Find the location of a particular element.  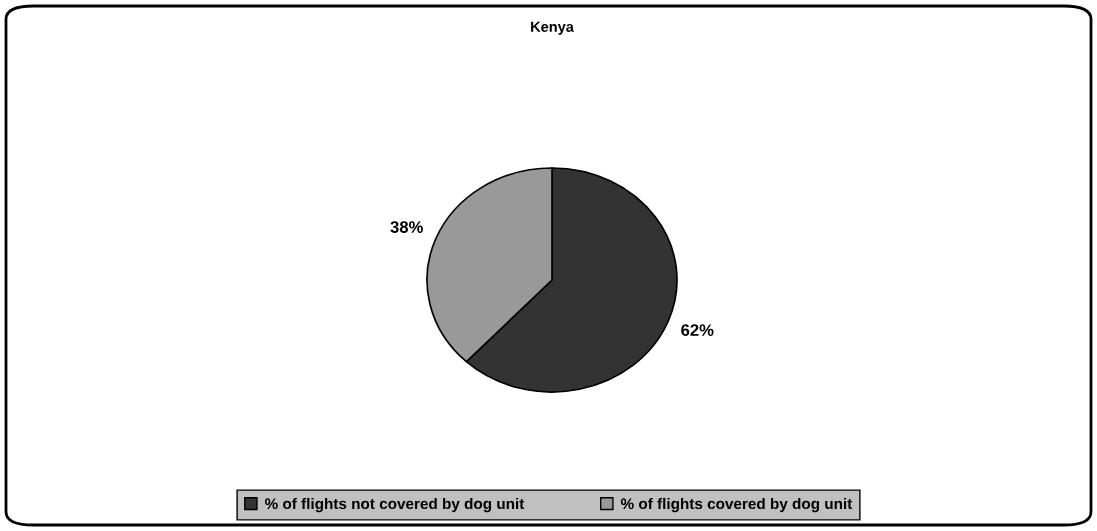

data-label: 62% is located at coordinates (697, 330).